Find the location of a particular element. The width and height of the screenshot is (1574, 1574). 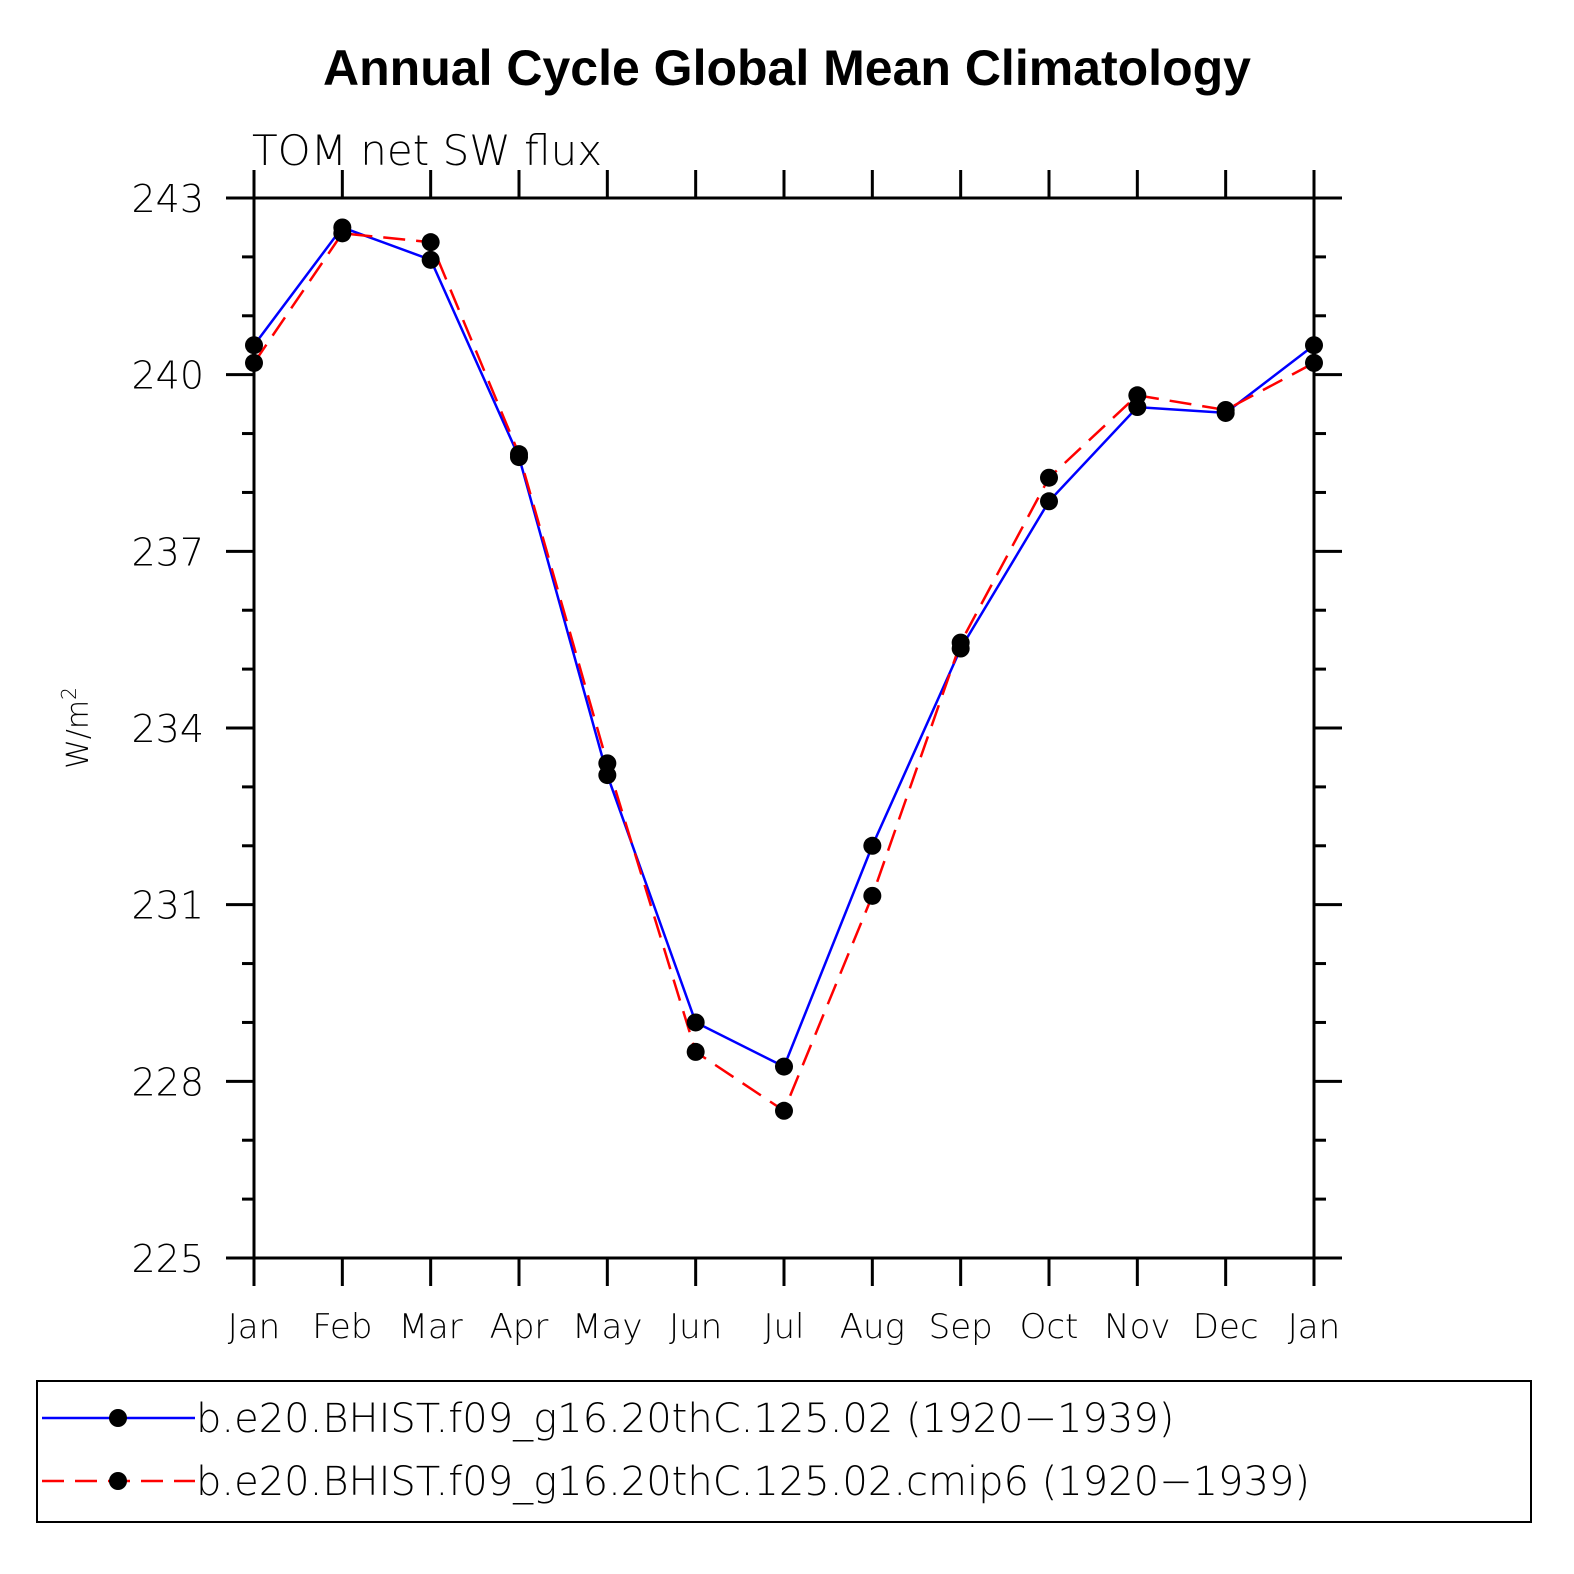

y-tick-label: 234 is located at coordinates (167, 729).